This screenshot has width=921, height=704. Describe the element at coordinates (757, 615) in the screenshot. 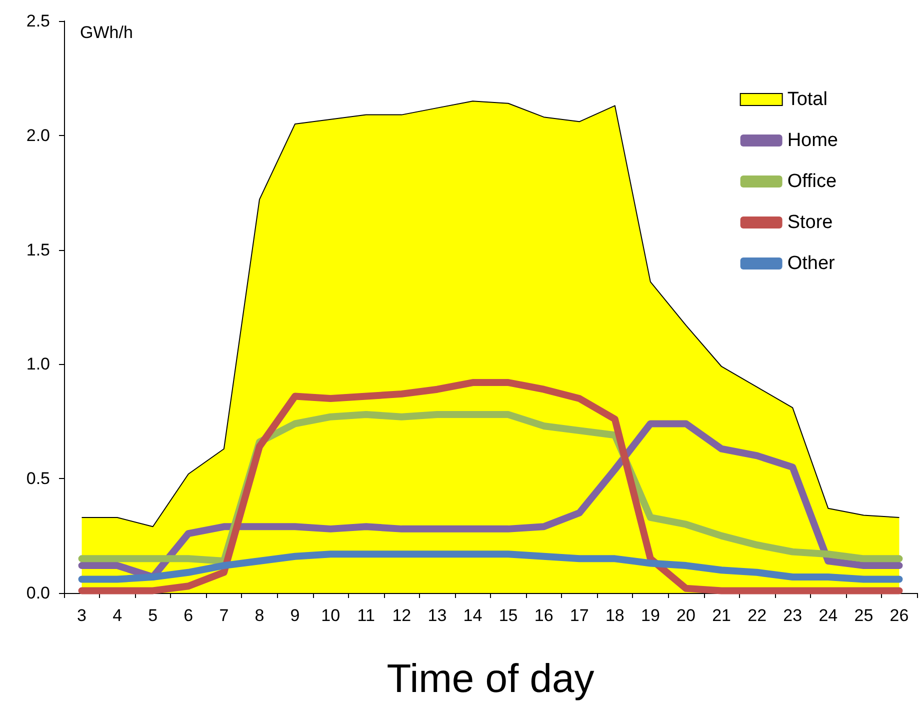

I see `x-tick-label: 22` at that location.